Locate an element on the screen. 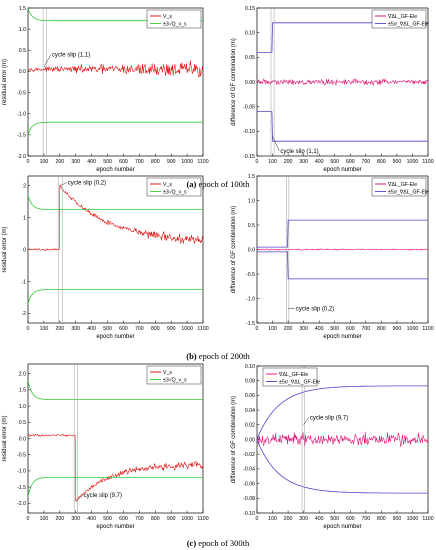  x-tick-label: 1000 is located at coordinates (187, 162).